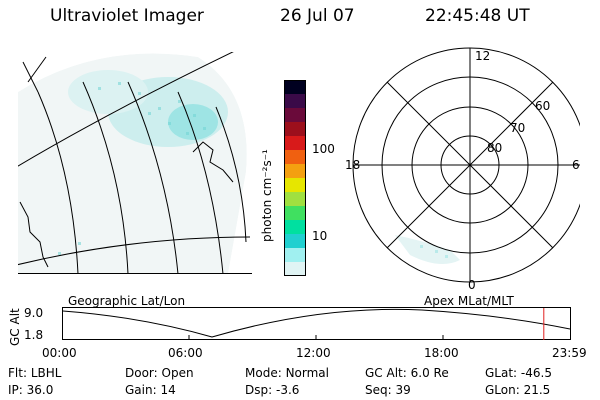  I want to click on colorbar-unit-label: photon cm⁻²s⁻¹, so click(267, 195).